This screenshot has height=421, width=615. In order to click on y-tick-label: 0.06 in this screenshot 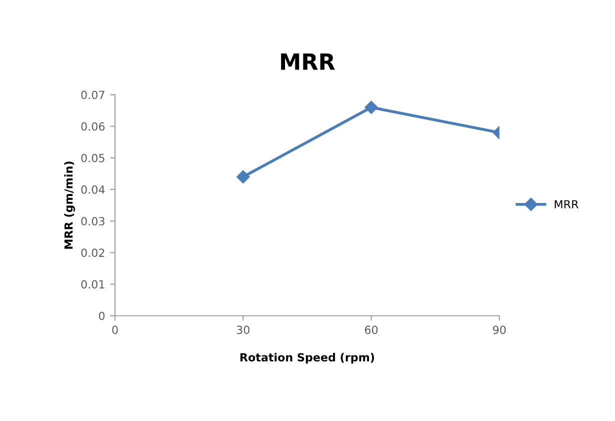, I will do `click(93, 126)`.